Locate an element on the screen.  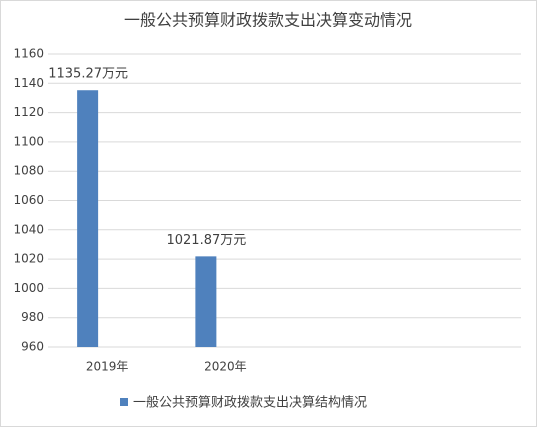
chart-title: 一般公共预算财政拨款支出决算变动情况 is located at coordinates (268, 20).